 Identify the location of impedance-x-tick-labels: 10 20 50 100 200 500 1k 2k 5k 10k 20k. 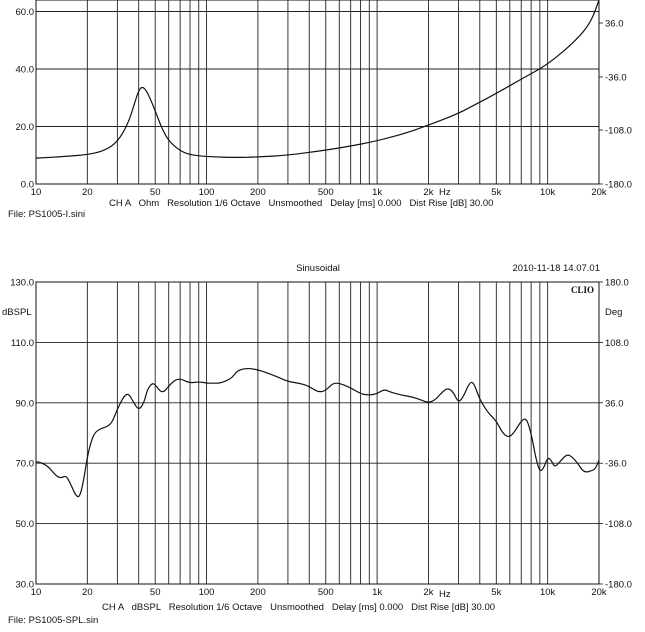
(319, 192).